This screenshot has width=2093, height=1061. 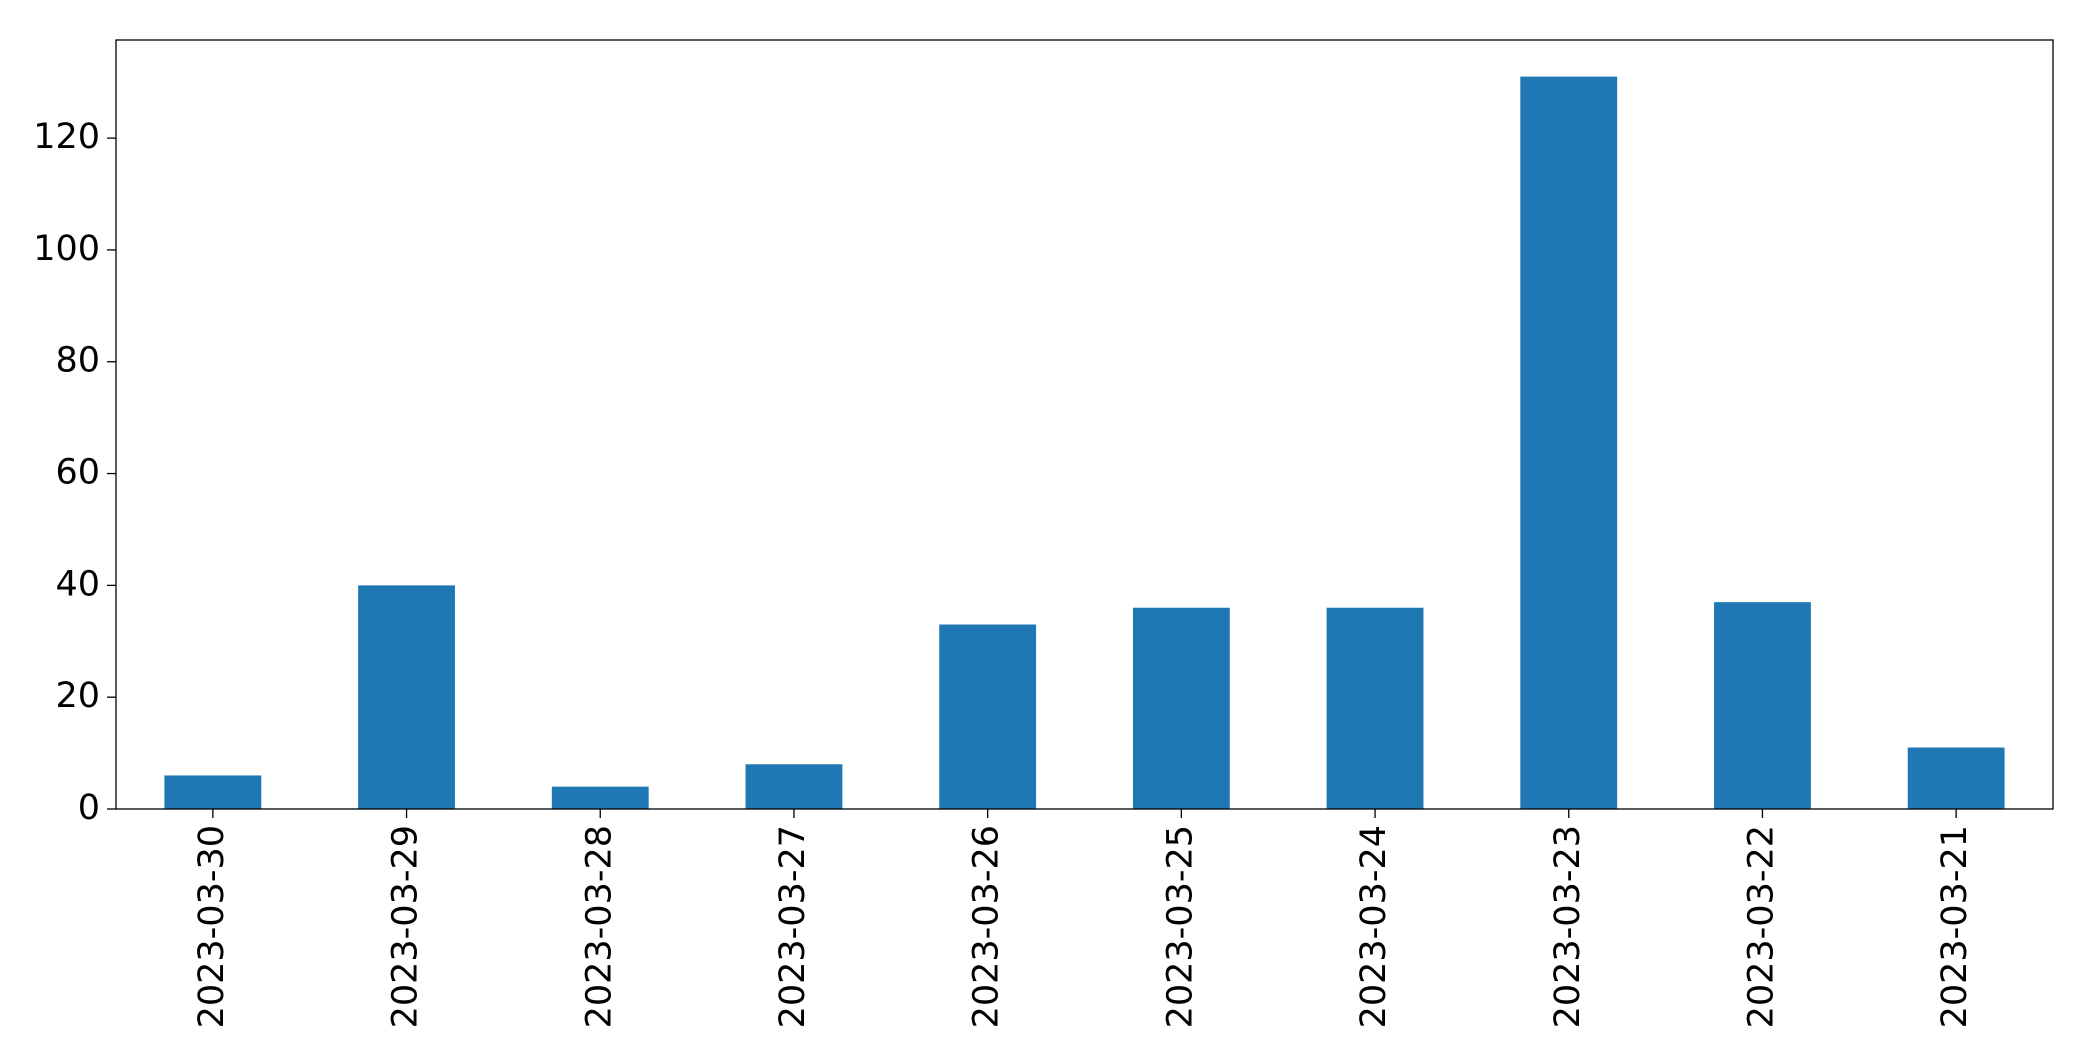 What do you see at coordinates (599, 926) in the screenshot?
I see `x-tick-label: 2023-03-28` at bounding box center [599, 926].